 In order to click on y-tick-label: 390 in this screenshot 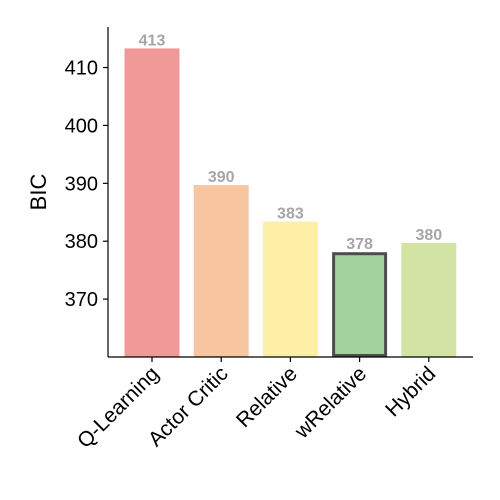, I will do `click(81, 184)`.